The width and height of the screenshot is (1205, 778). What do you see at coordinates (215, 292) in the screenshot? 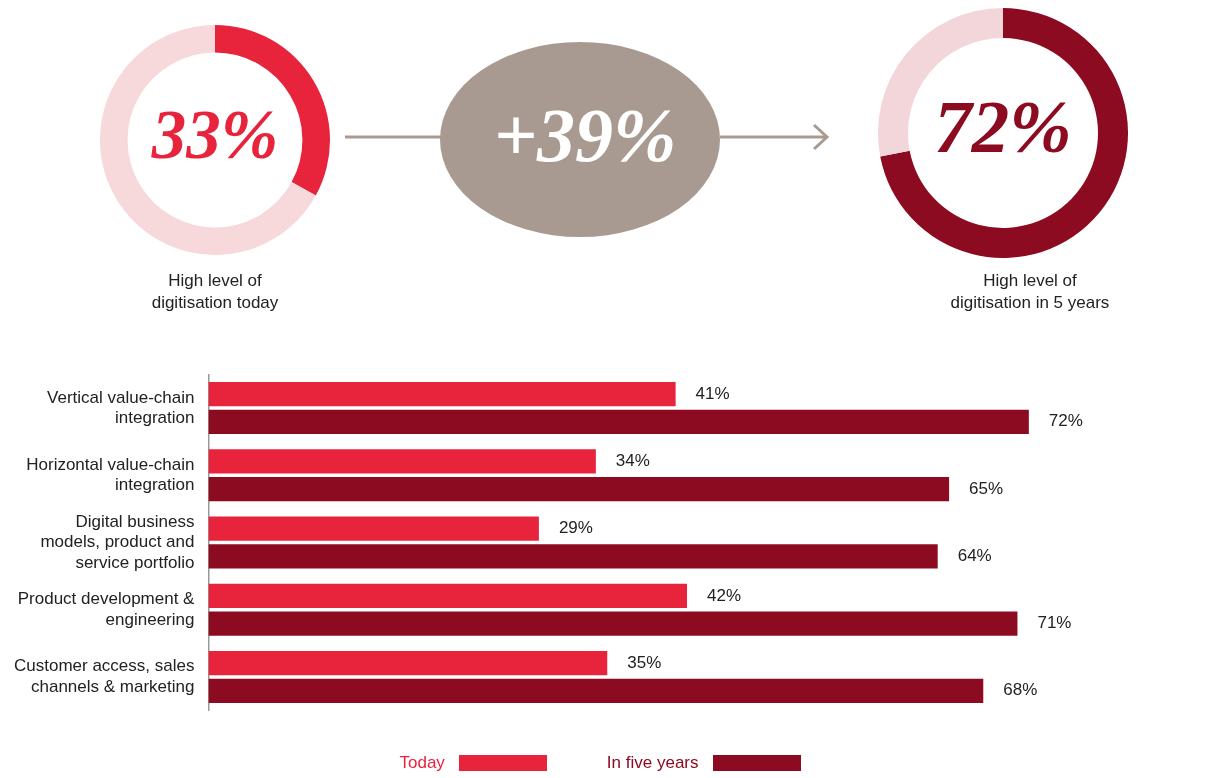
I see `text: High level of digitisation today` at bounding box center [215, 292].